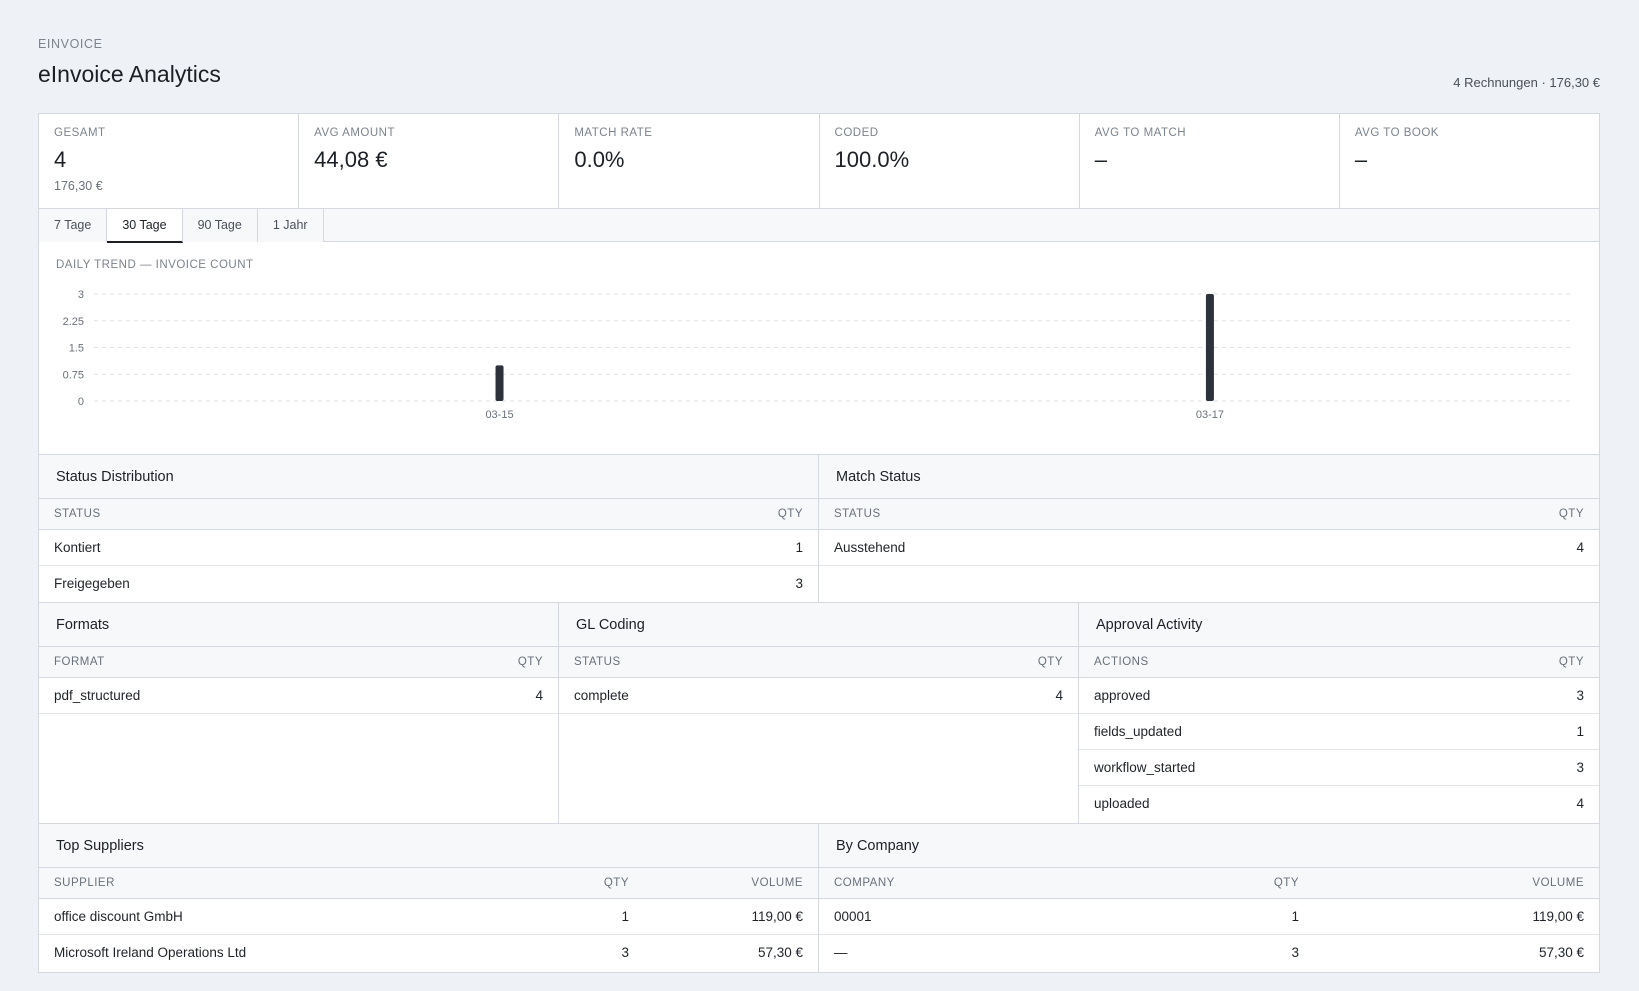  What do you see at coordinates (81, 402) in the screenshot?
I see `y-tick-label: 0` at bounding box center [81, 402].